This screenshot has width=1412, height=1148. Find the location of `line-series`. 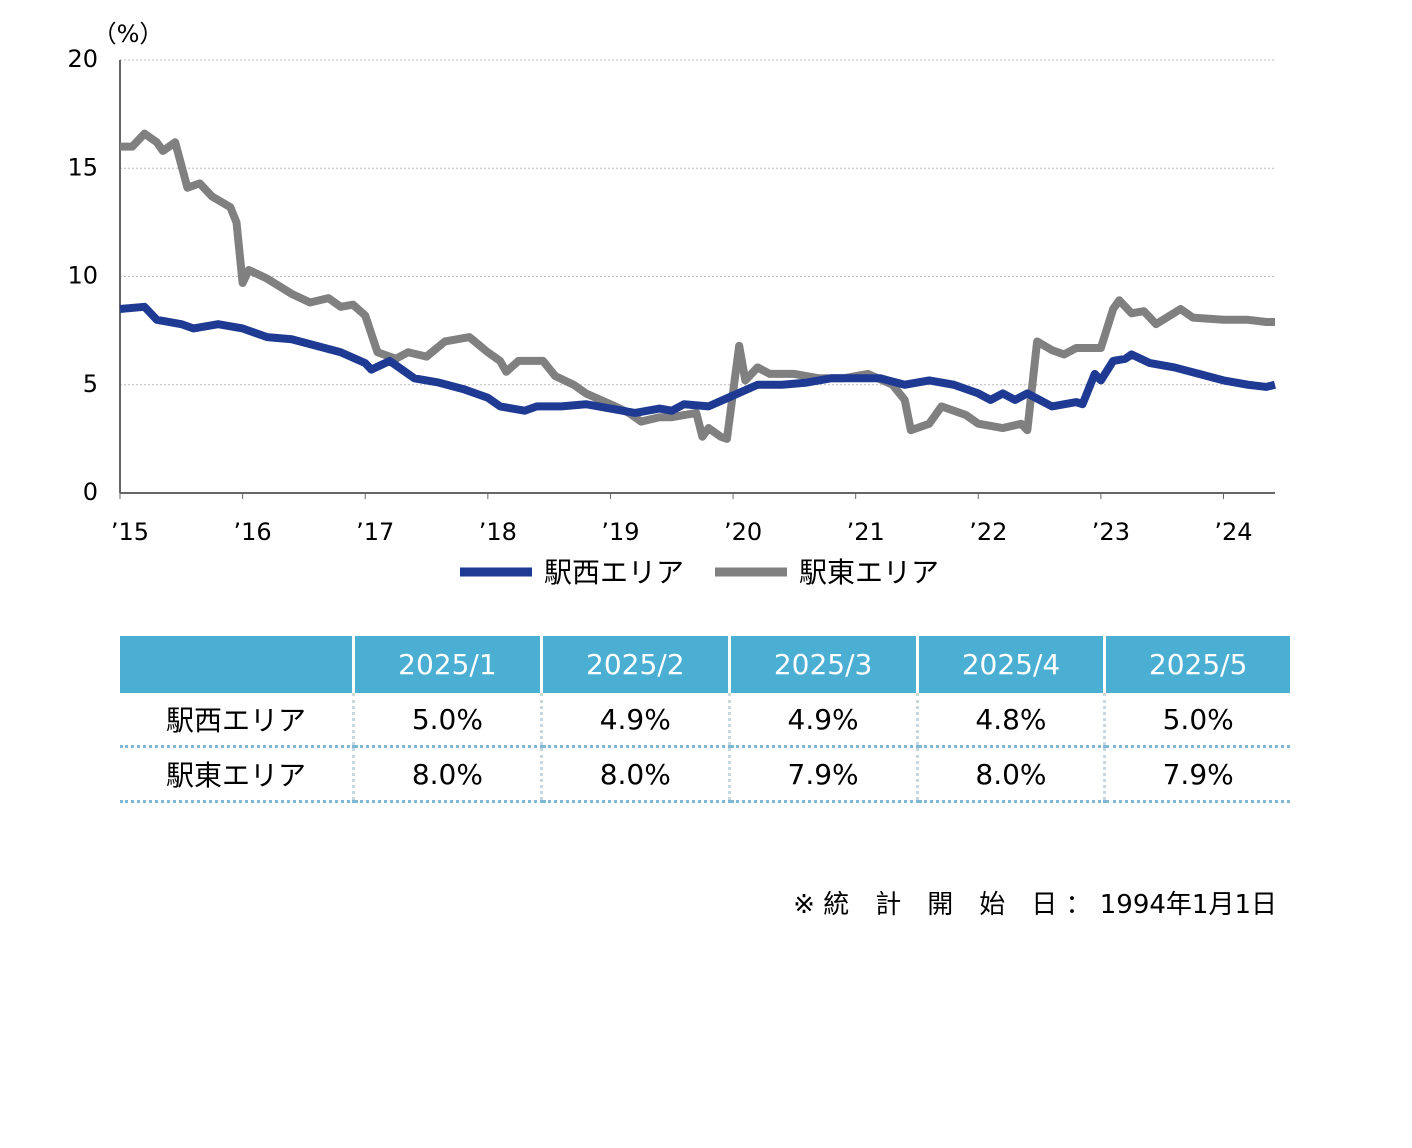

line-series is located at coordinates (697, 359).